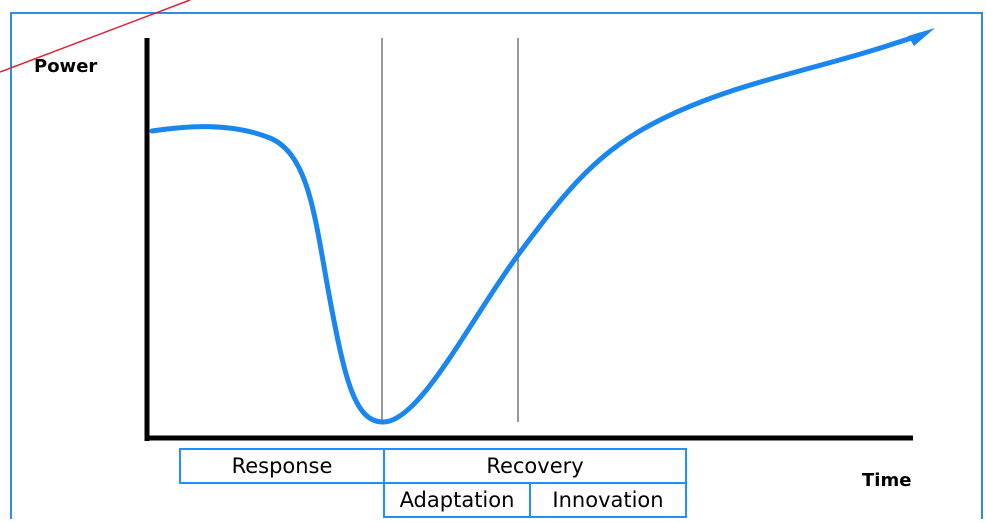 This screenshot has height=523, width=986. Describe the element at coordinates (534, 466) in the screenshot. I see `phase-label: Recovery` at that location.